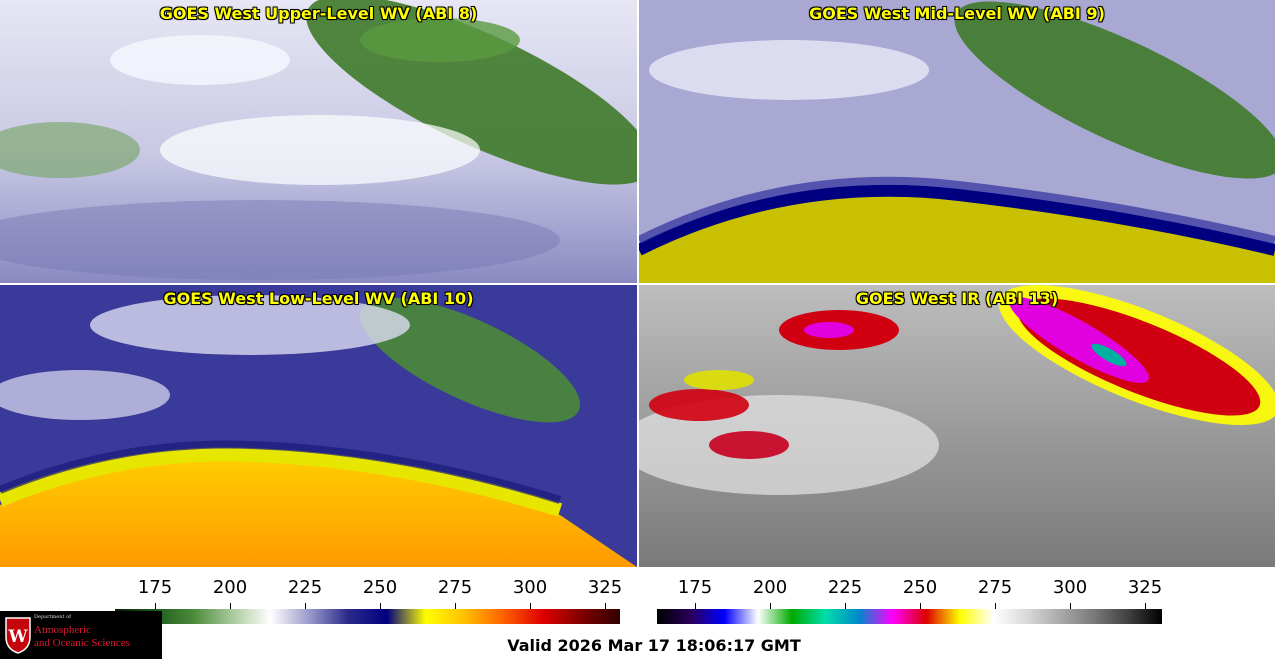 The height and width of the screenshot is (659, 1275). Describe the element at coordinates (654, 645) in the screenshot. I see `valid-time: Valid 2026 Mar 17 18:06:17 GMT` at that location.